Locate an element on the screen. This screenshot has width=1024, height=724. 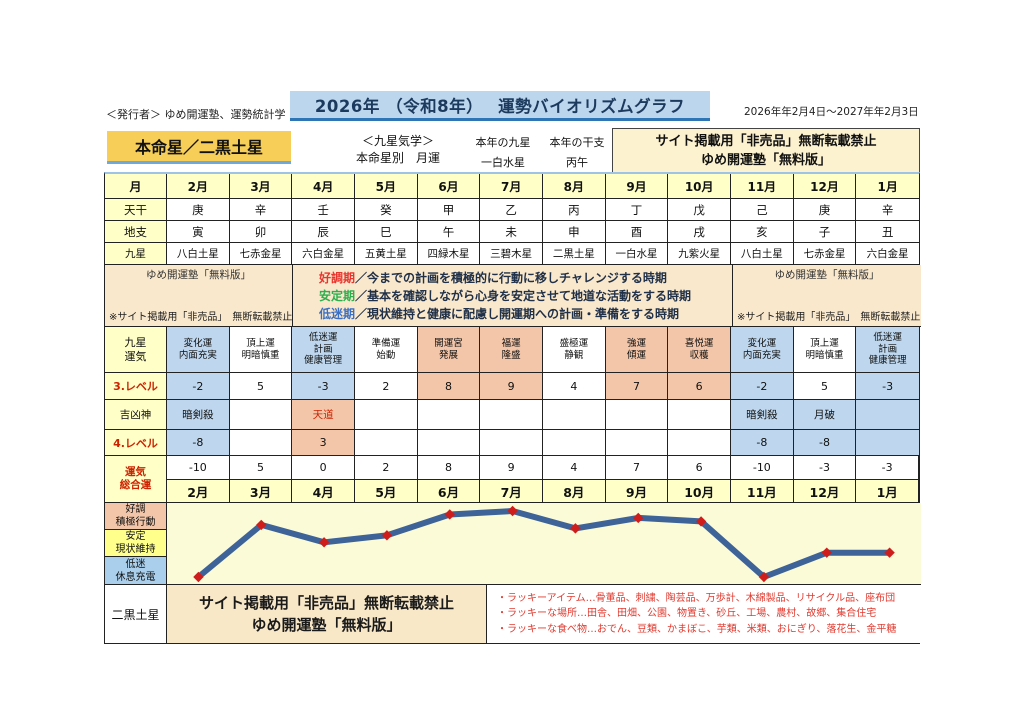
cell-chishi-3: 巳 is located at coordinates (386, 232).